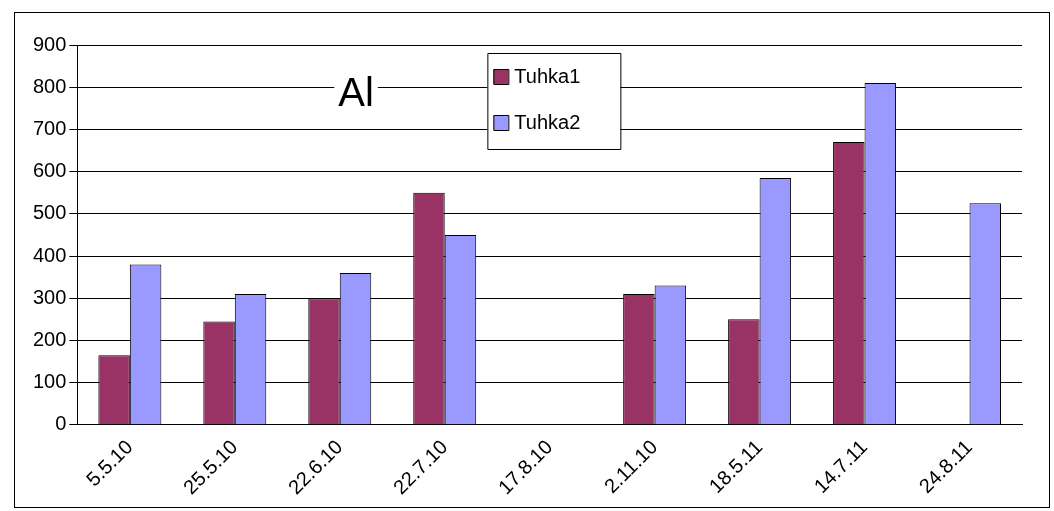 The image size is (1054, 511). Describe the element at coordinates (49, 127) in the screenshot. I see `y-tick-label: 700` at that location.